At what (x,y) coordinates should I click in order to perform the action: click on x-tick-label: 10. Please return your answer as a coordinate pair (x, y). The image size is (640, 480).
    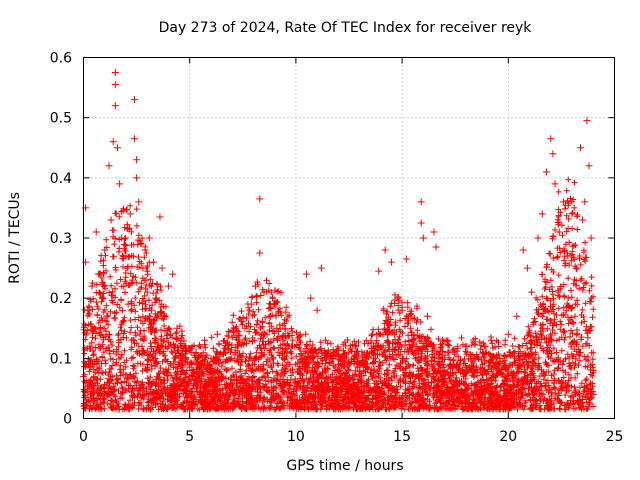
    Looking at the image, I should click on (296, 437).